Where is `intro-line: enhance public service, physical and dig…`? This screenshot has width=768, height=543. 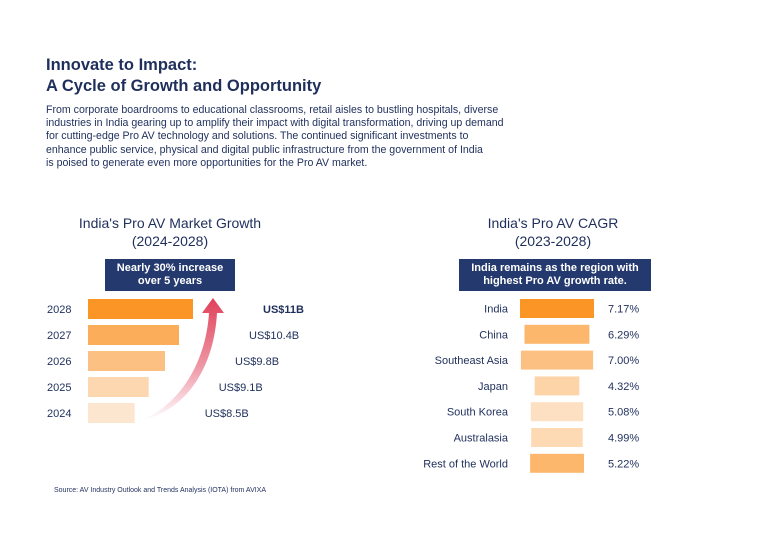 intro-line: enhance public service, physical and dig… is located at coordinates (264, 149).